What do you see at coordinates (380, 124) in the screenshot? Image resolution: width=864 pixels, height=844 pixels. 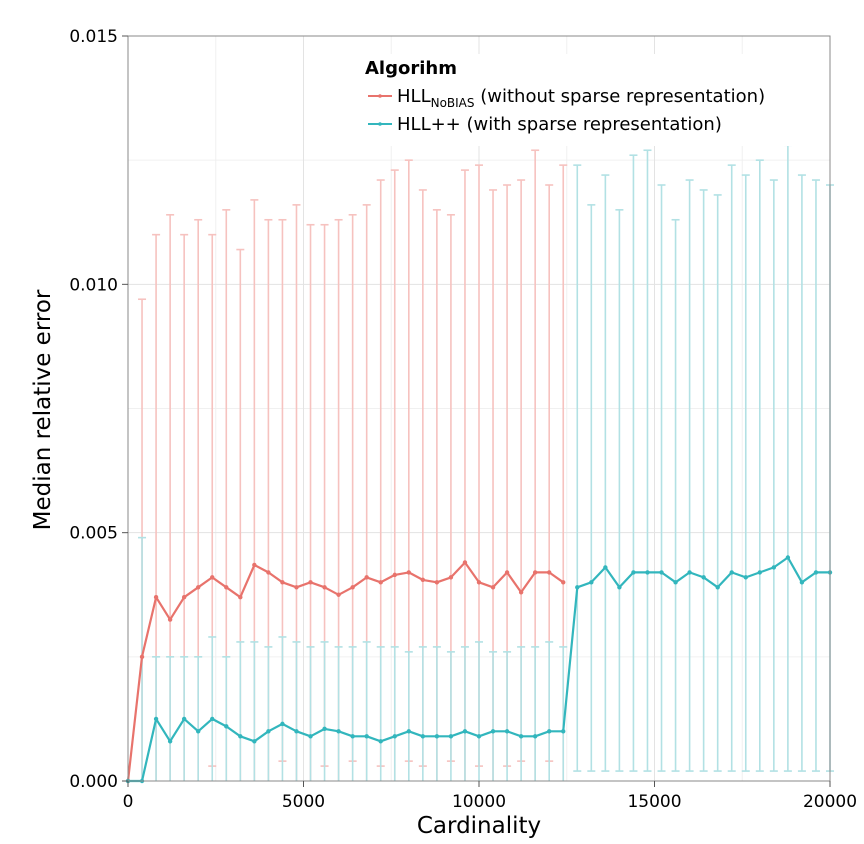 I see `legend-key-hllpp-marker` at bounding box center [380, 124].